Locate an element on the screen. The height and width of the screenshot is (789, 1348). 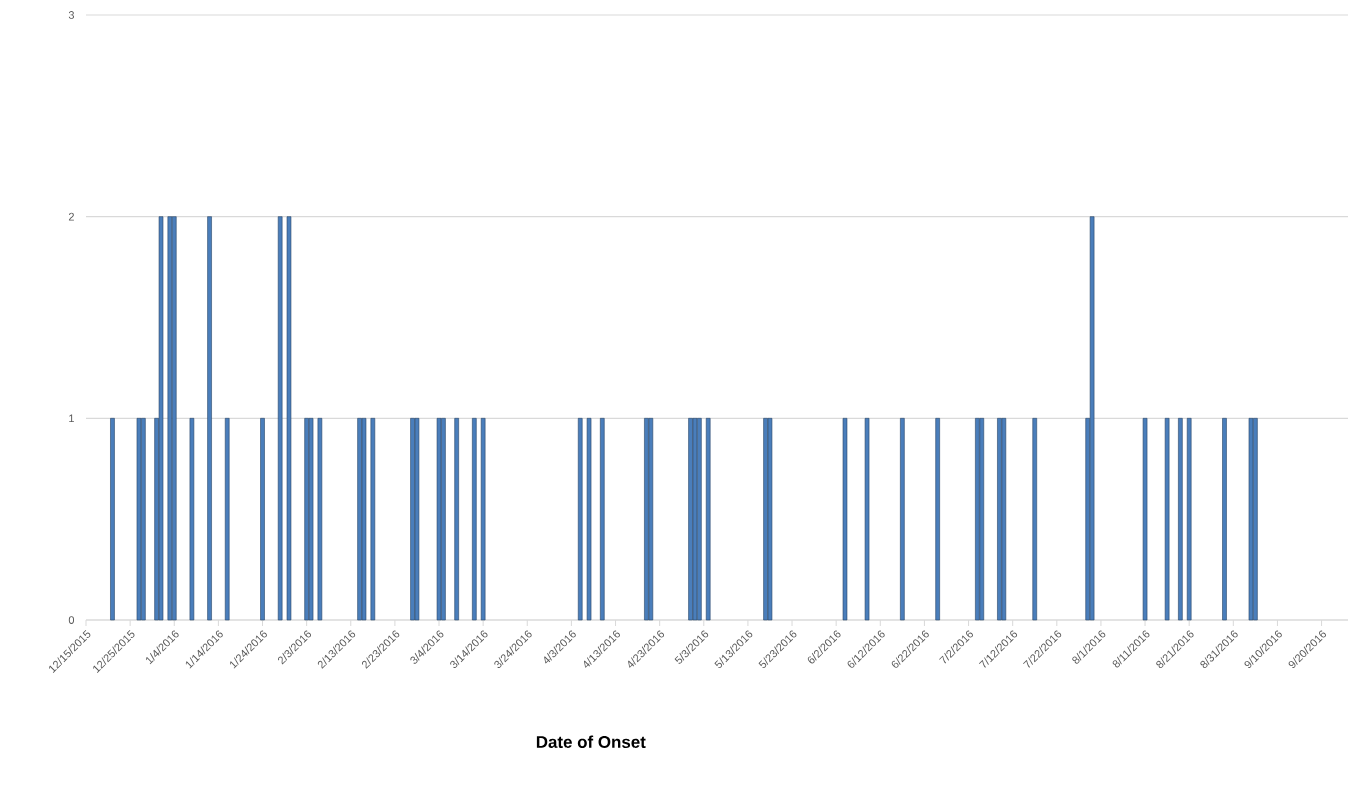
x-axis-title: Date of Onset is located at coordinates (591, 741).